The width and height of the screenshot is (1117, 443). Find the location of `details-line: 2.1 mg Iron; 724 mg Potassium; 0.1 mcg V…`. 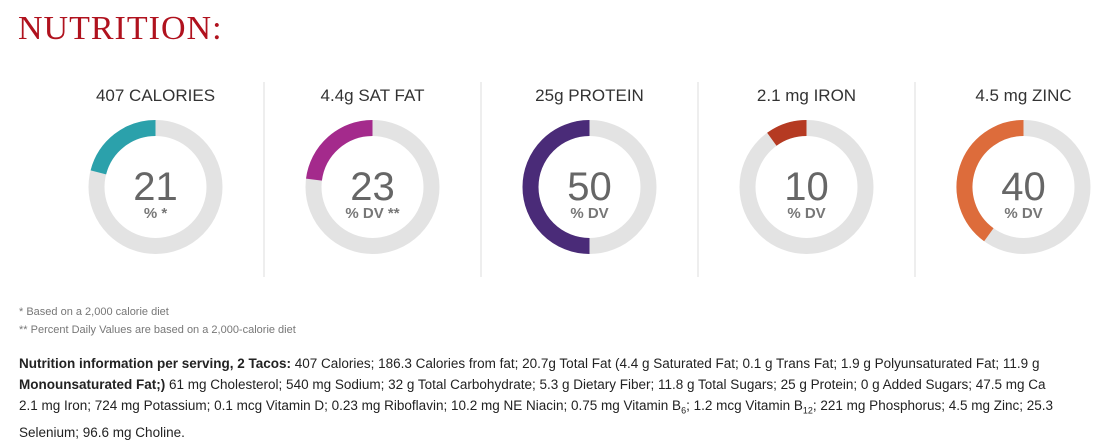

details-line: 2.1 mg Iron; 724 mg Potassium; 0.1 mcg V… is located at coordinates (568, 408).